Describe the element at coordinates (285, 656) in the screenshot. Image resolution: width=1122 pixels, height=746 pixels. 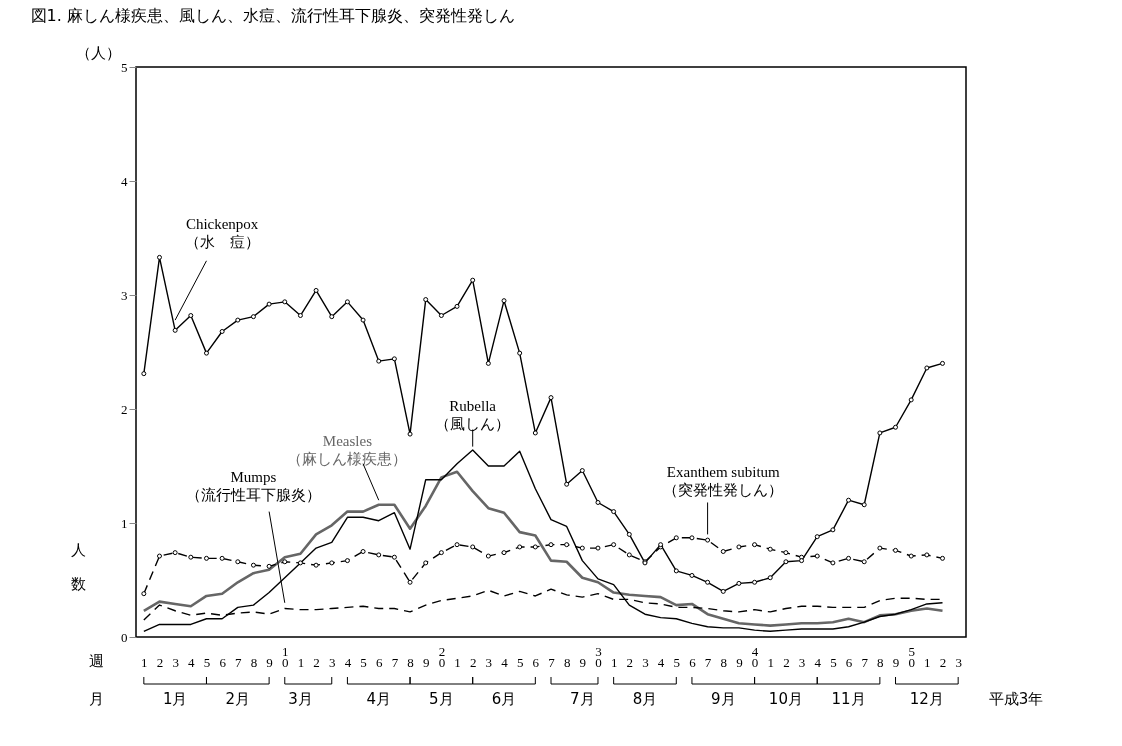
I see `x-tick-label: 10` at that location.